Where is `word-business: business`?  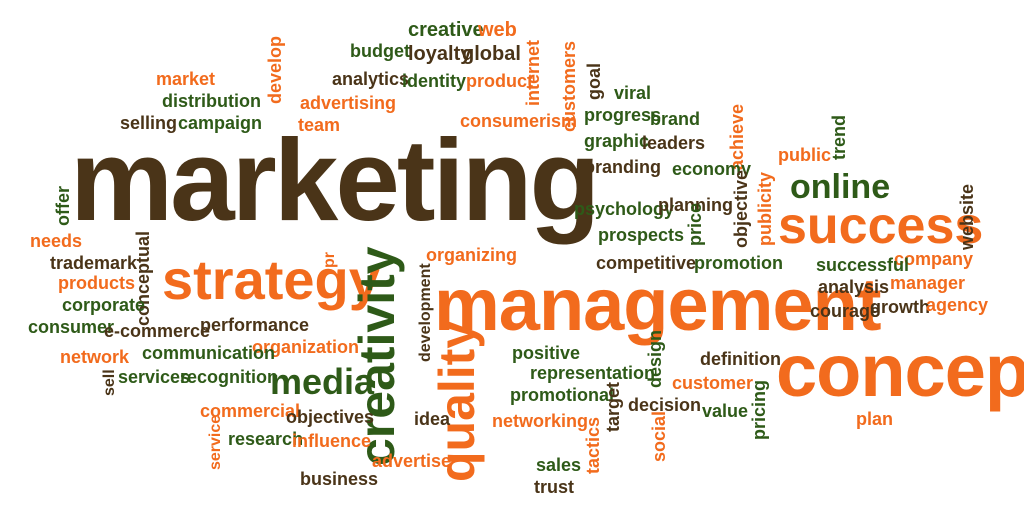
word-business: business is located at coordinates (339, 479).